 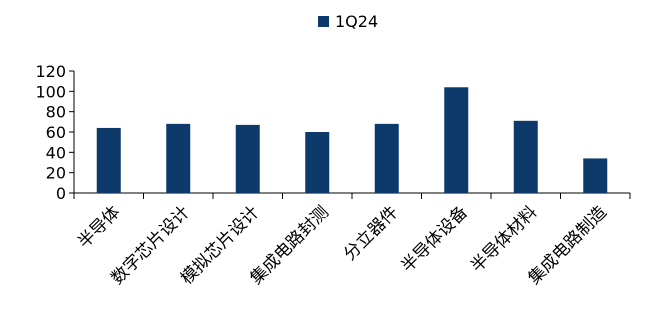 I want to click on y-tick-label: 100, so click(x=50, y=91).